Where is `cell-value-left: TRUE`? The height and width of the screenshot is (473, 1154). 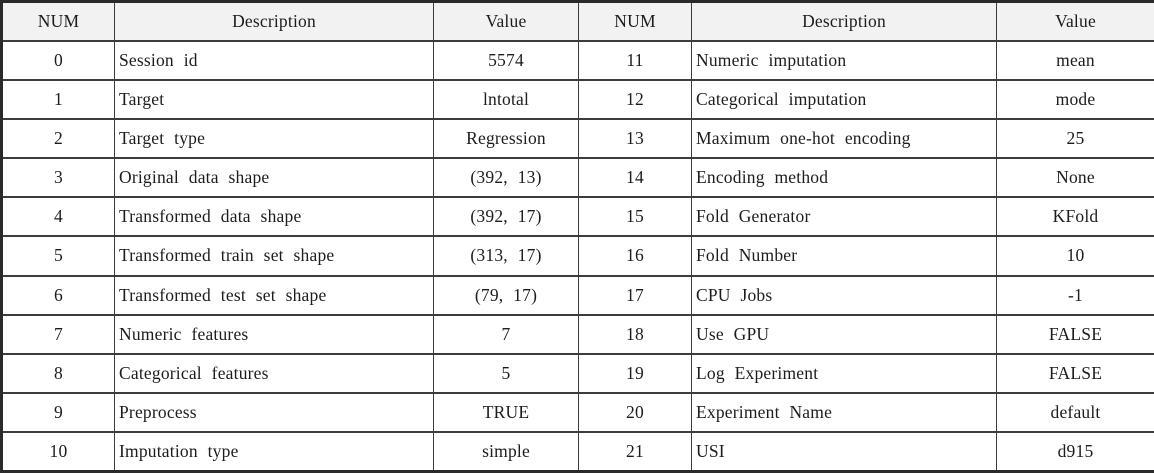 cell-value-left: TRUE is located at coordinates (506, 413).